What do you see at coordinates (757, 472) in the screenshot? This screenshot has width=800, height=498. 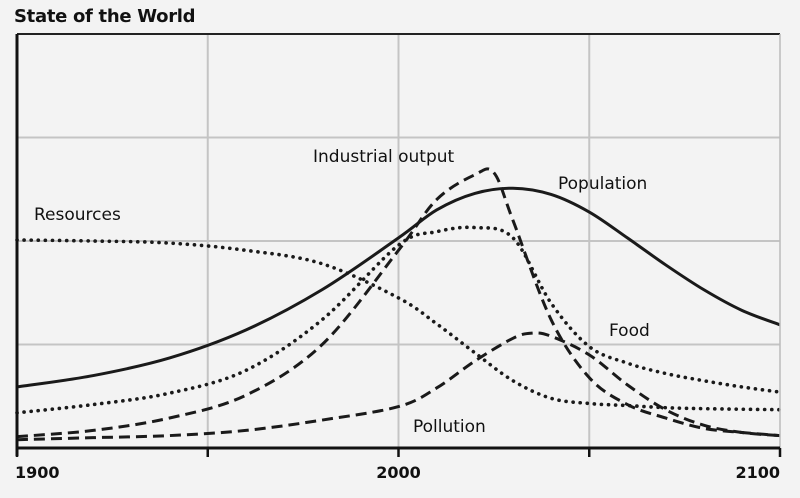 I see `x-tick-label: 2100` at bounding box center [757, 472].